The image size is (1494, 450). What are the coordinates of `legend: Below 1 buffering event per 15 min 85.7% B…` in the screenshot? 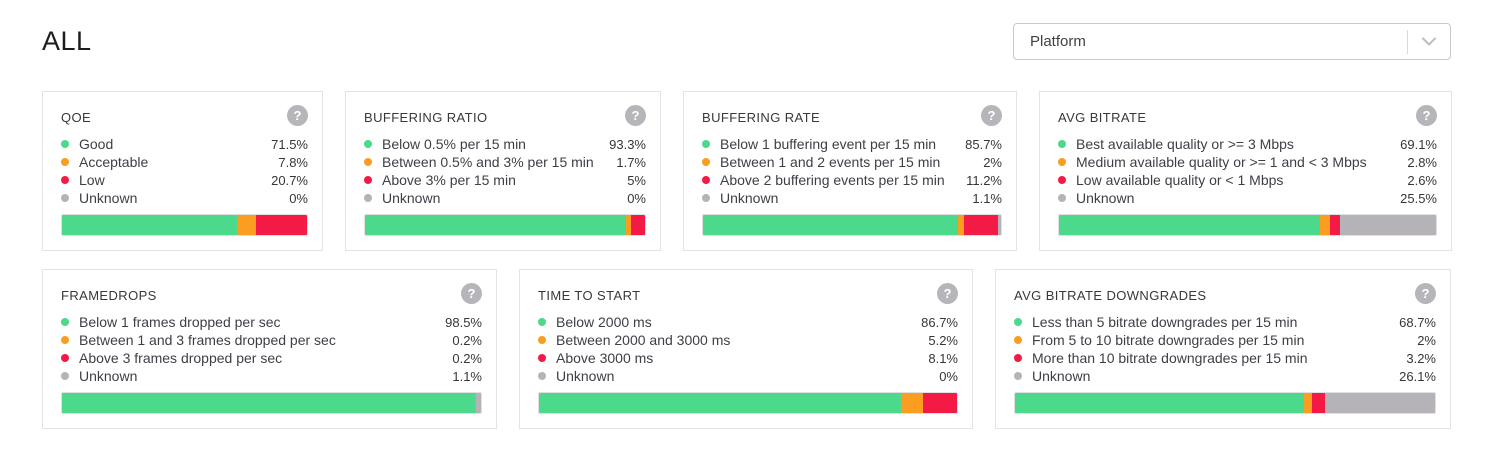 It's located at (852, 171).